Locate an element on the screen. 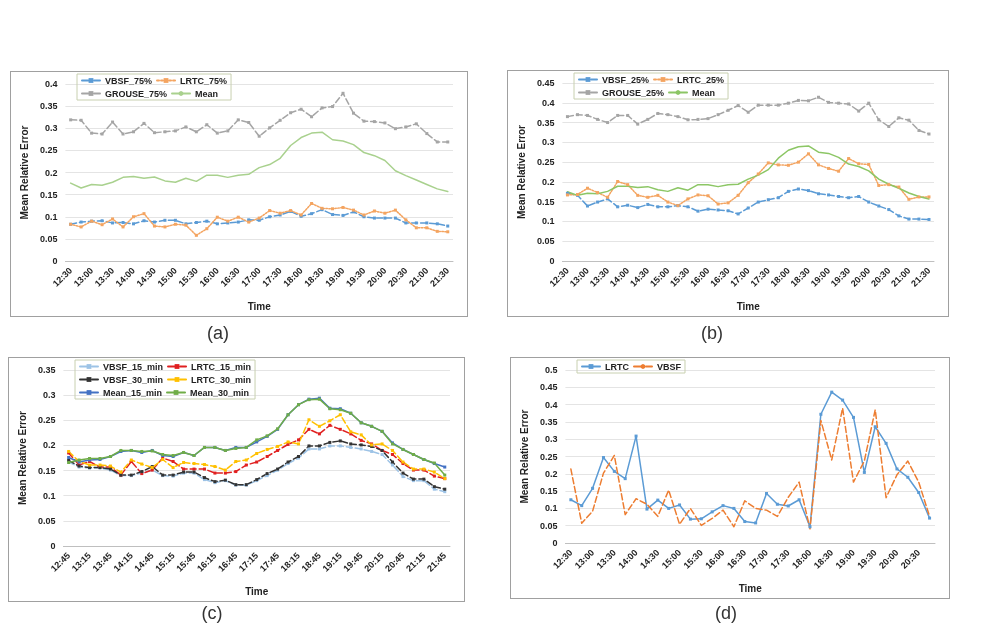 This screenshot has width=1004, height=633. y-tick-label: 0.5 is located at coordinates (551, 370).